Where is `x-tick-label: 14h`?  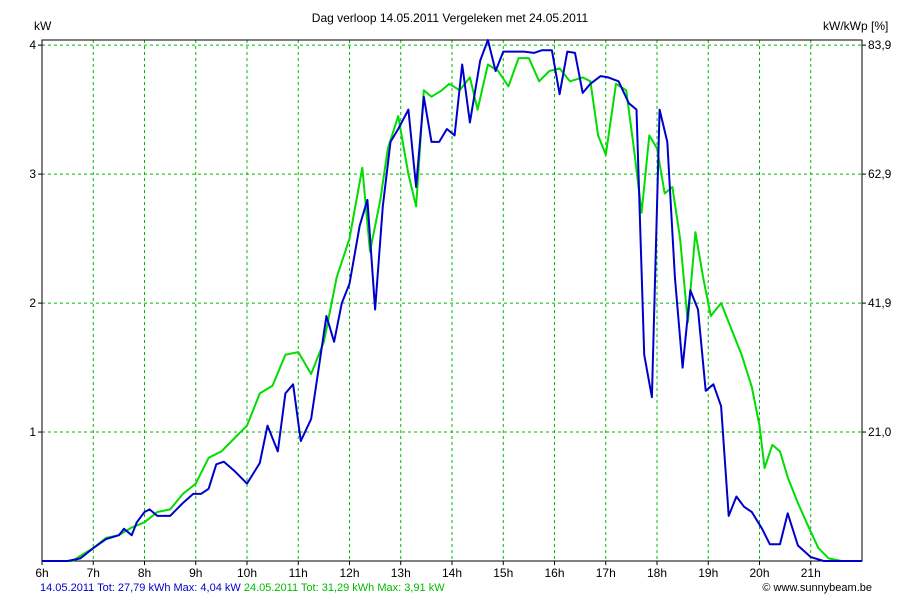
x-tick-label: 14h is located at coordinates (452, 573).